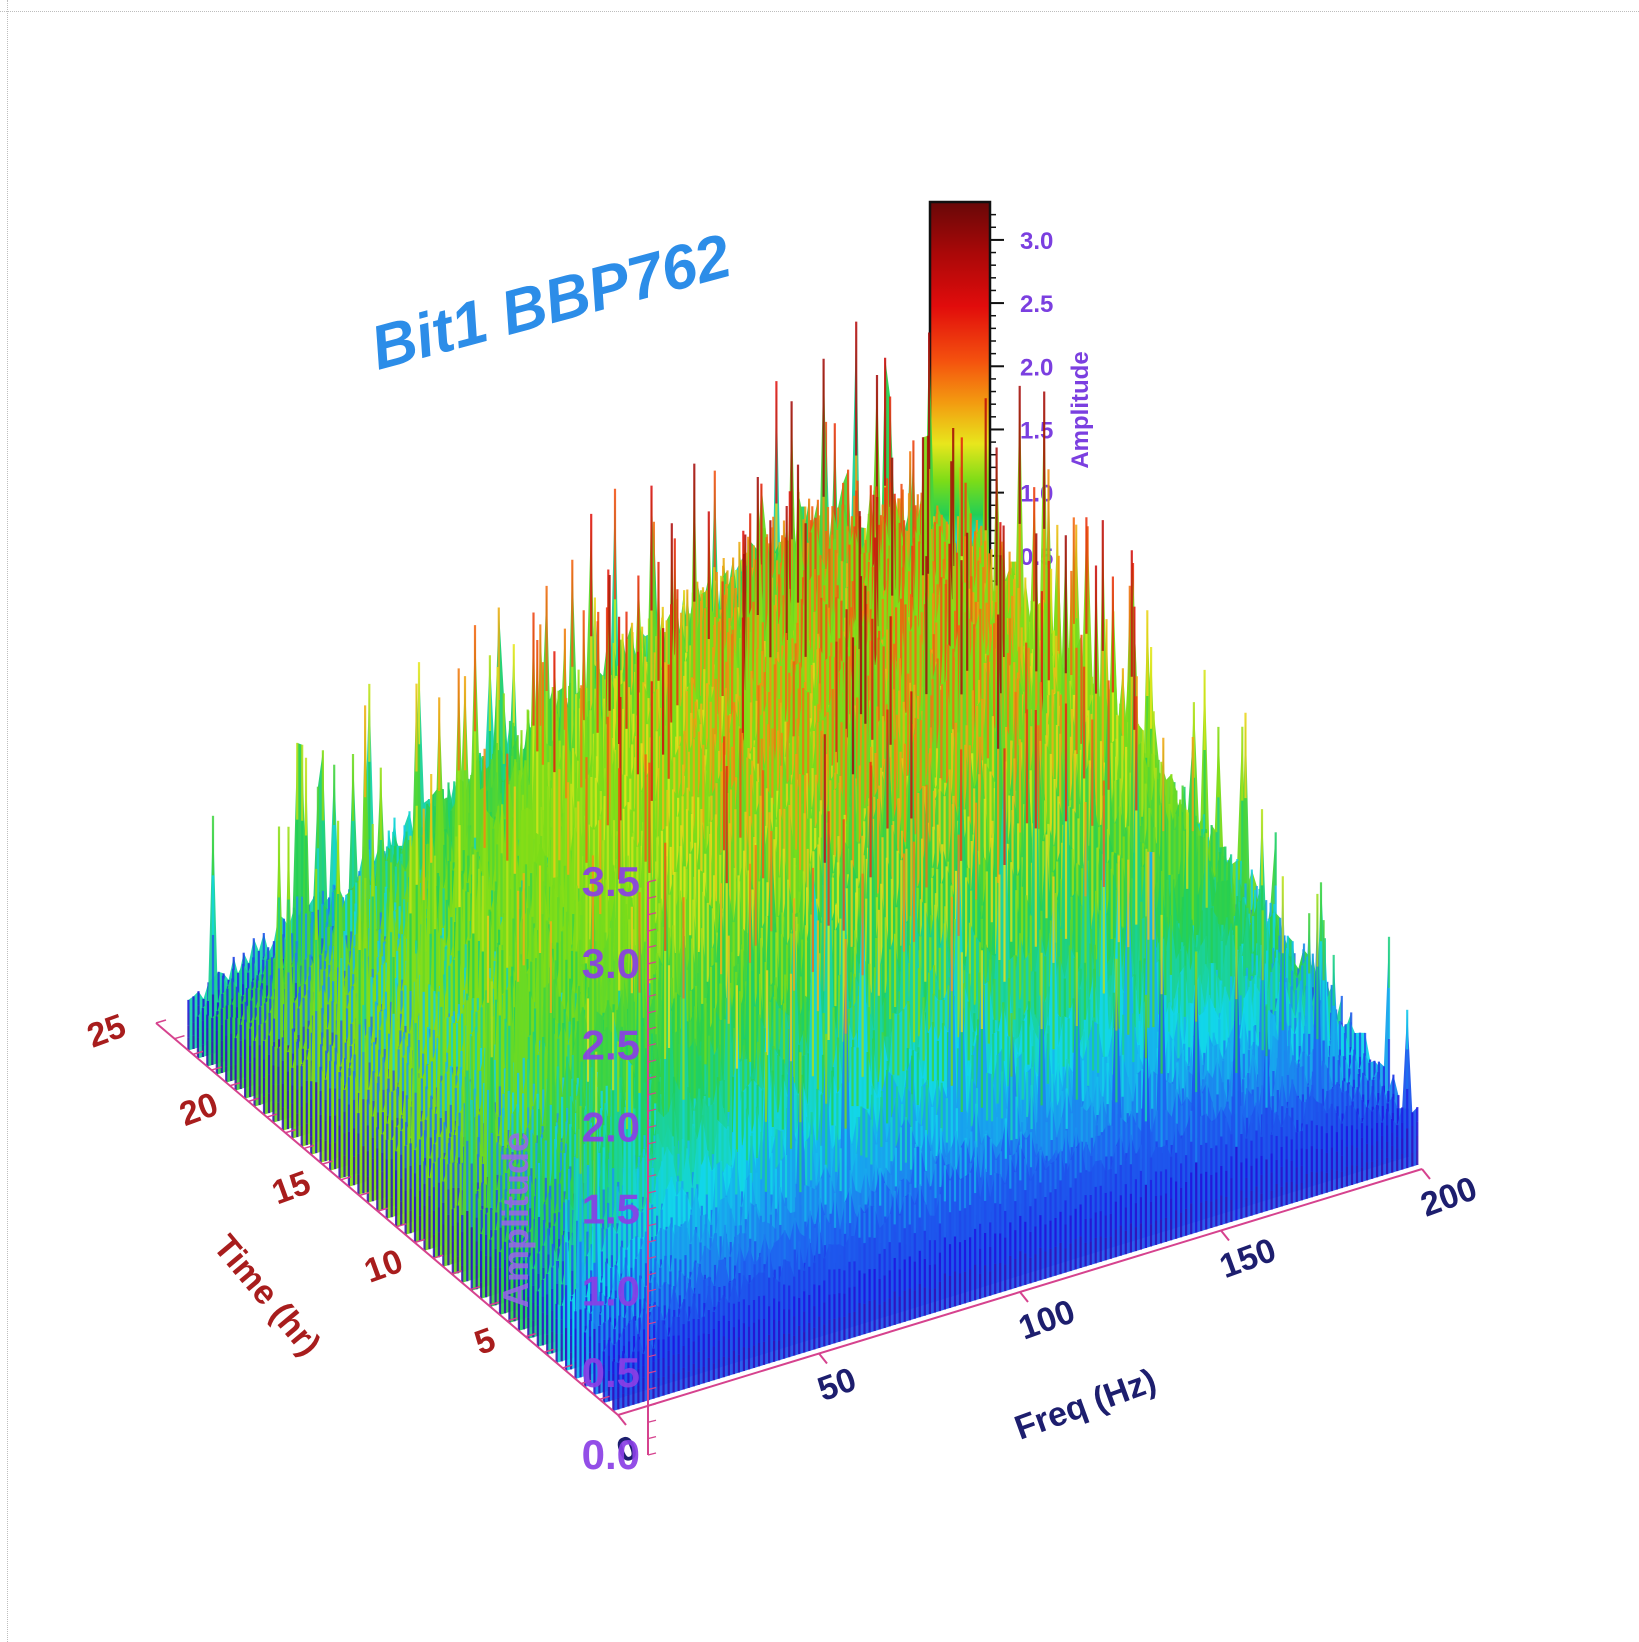 This screenshot has height=1642, width=1639. What do you see at coordinates (1036, 430) in the screenshot?
I see `colorbar-tick-label: 1.5` at bounding box center [1036, 430].